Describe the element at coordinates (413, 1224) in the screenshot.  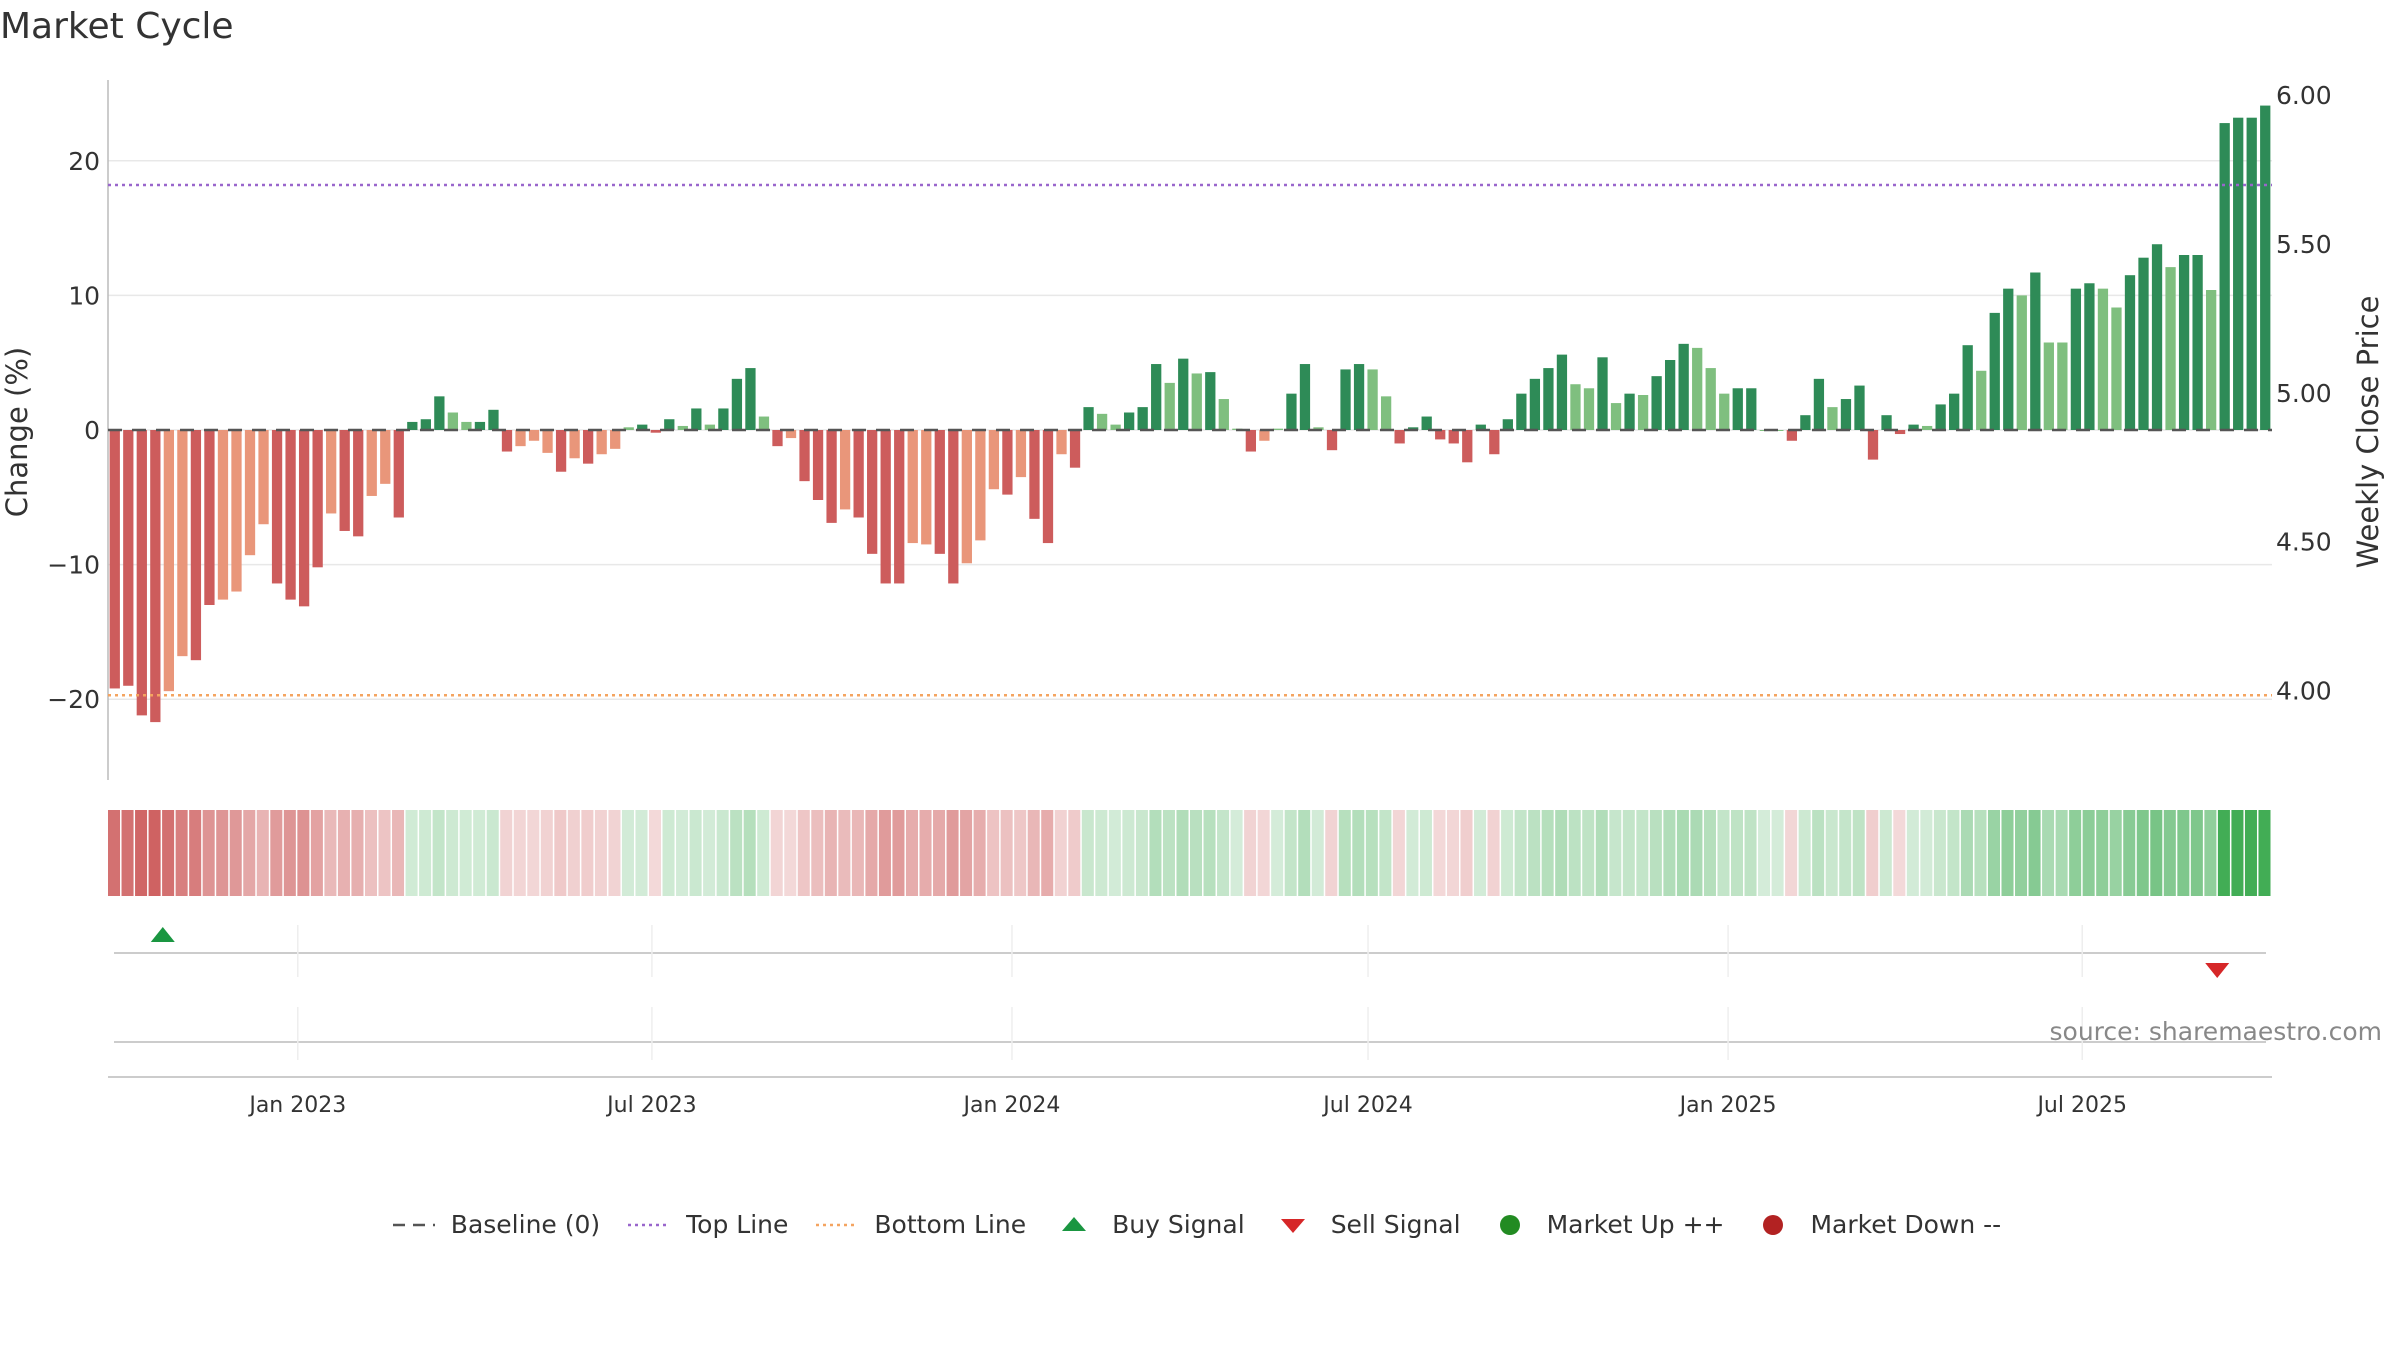
I see `dash-line-icon` at that location.